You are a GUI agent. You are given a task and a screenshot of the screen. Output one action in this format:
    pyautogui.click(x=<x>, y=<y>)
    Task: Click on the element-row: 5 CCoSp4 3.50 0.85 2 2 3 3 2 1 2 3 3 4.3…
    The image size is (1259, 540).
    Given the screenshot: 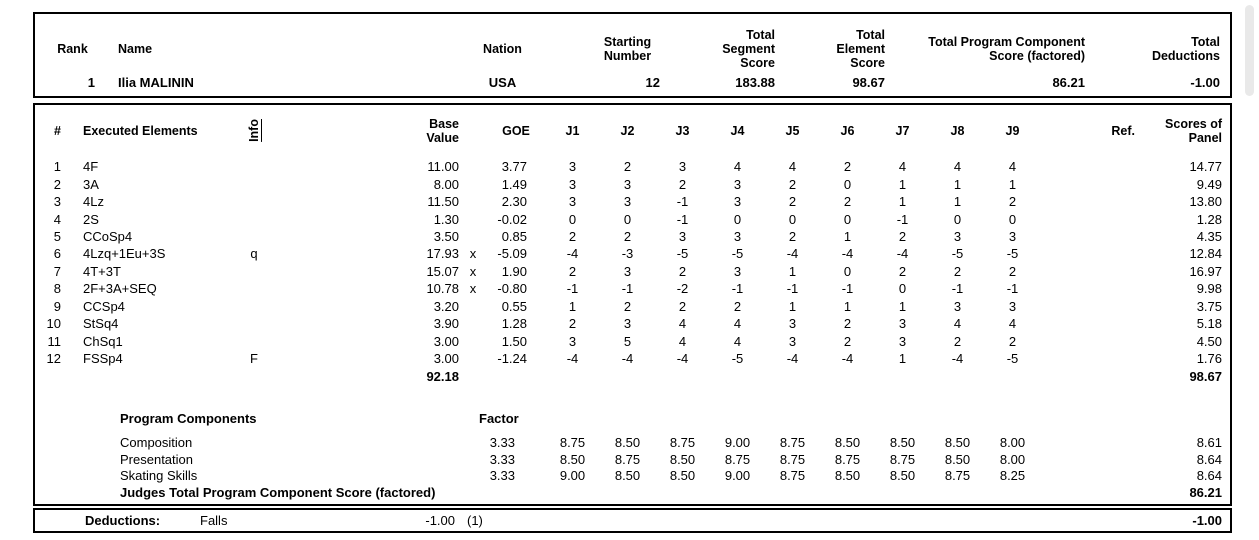 What is the action you would take?
    pyautogui.click(x=632, y=236)
    